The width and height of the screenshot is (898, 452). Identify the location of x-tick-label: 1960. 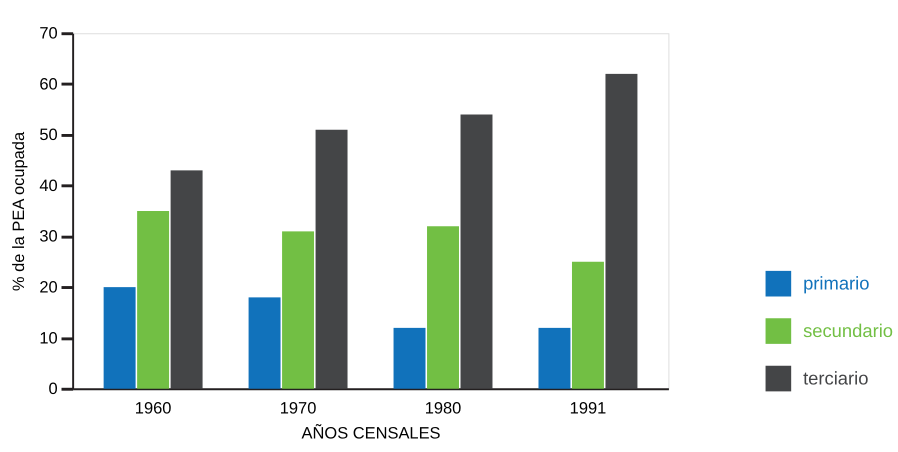
(153, 408).